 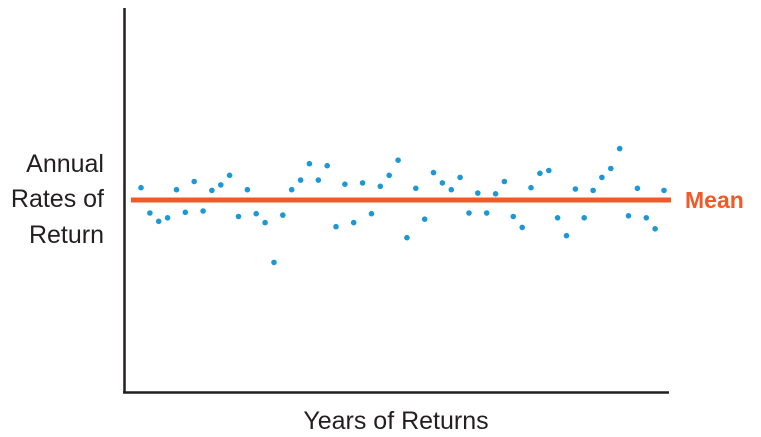 I want to click on y-axis-label-line-2: Rates of, so click(x=57, y=199).